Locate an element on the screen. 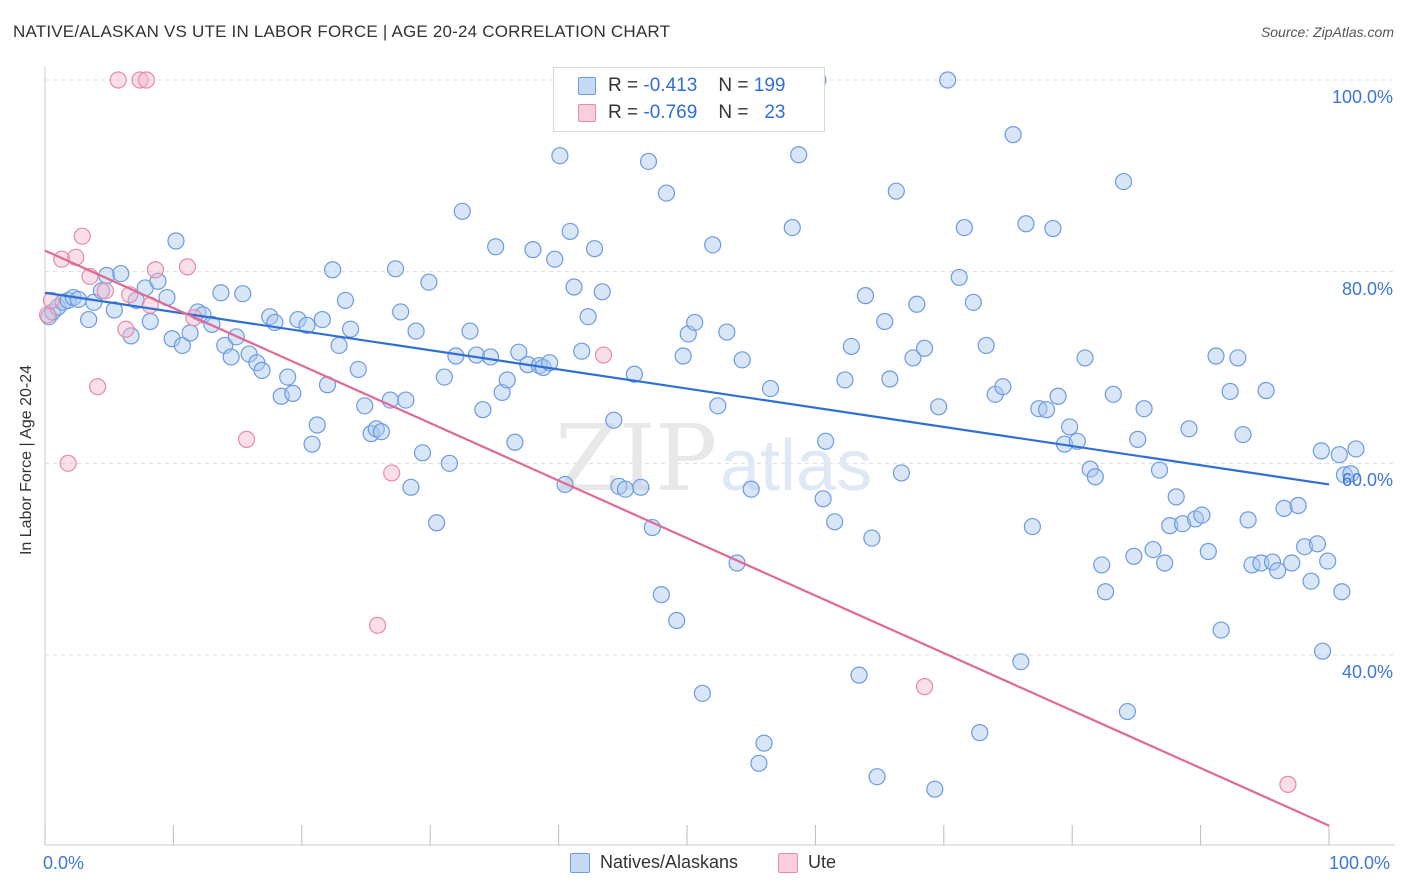 This screenshot has height=892, width=1406. legend-item-natives: Natives/Alaskans is located at coordinates (653, 862).